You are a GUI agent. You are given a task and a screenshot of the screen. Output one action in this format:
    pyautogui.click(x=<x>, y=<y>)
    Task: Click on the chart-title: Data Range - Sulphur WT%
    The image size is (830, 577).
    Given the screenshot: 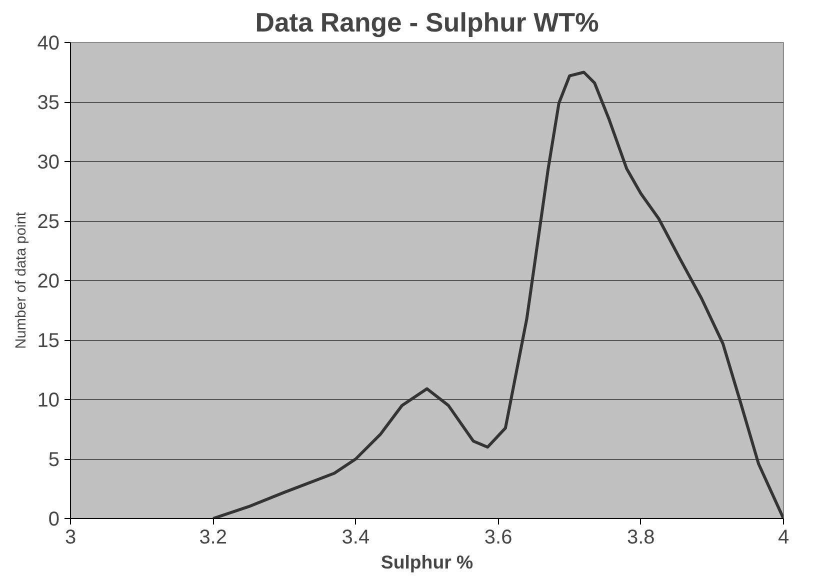 What is the action you would take?
    pyautogui.click(x=427, y=23)
    